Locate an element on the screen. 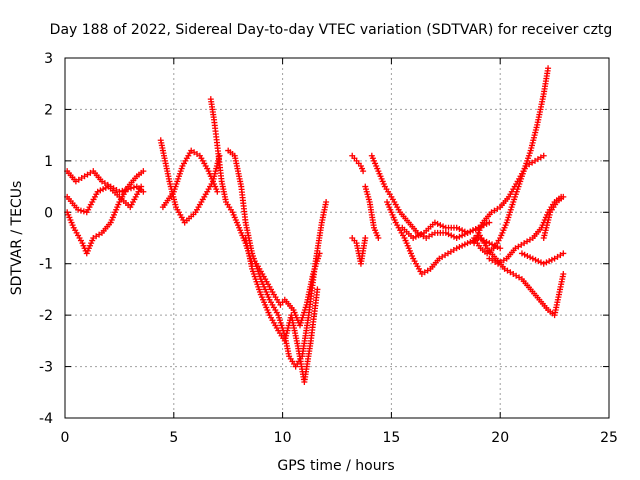  series-track-P is located at coordinates (511, 161).